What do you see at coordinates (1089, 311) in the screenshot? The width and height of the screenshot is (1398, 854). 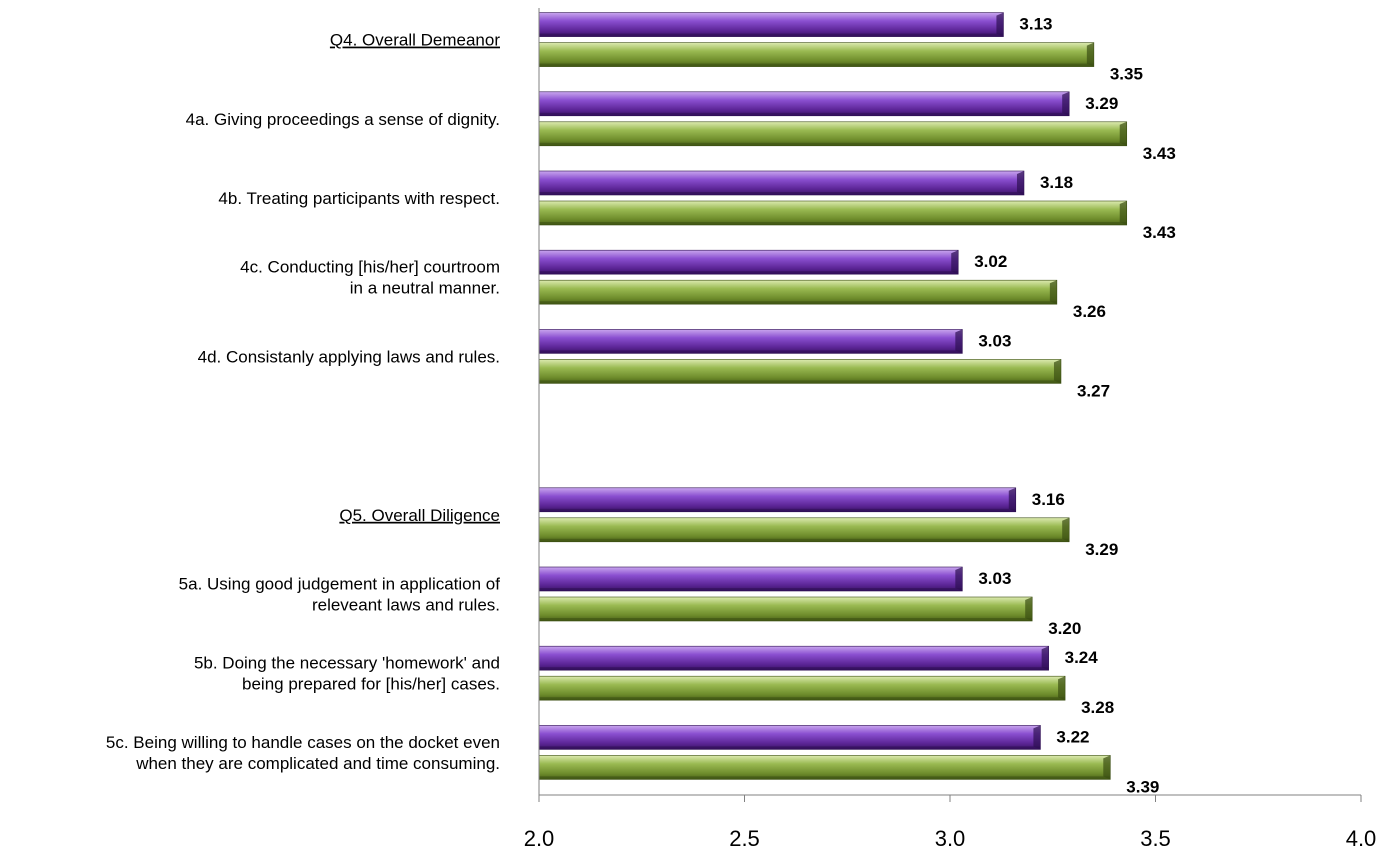 I see `data-label: 3.26` at bounding box center [1089, 311].